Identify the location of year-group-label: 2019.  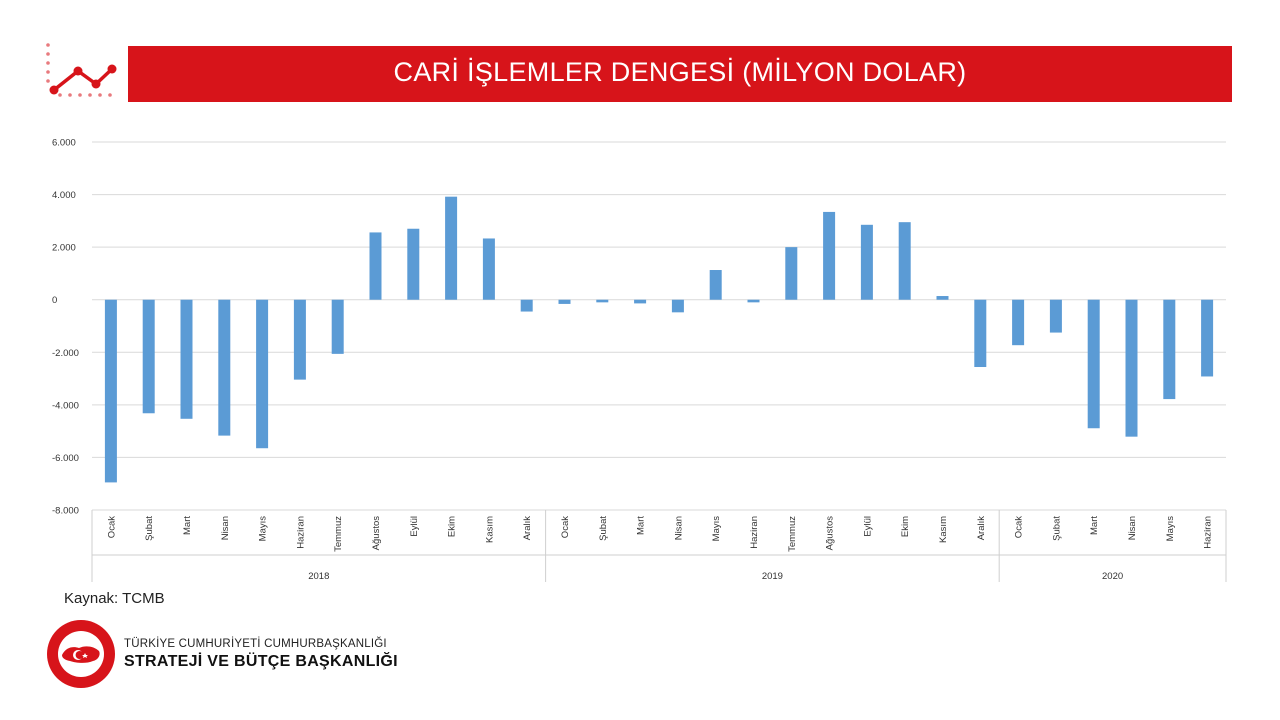
(772, 576).